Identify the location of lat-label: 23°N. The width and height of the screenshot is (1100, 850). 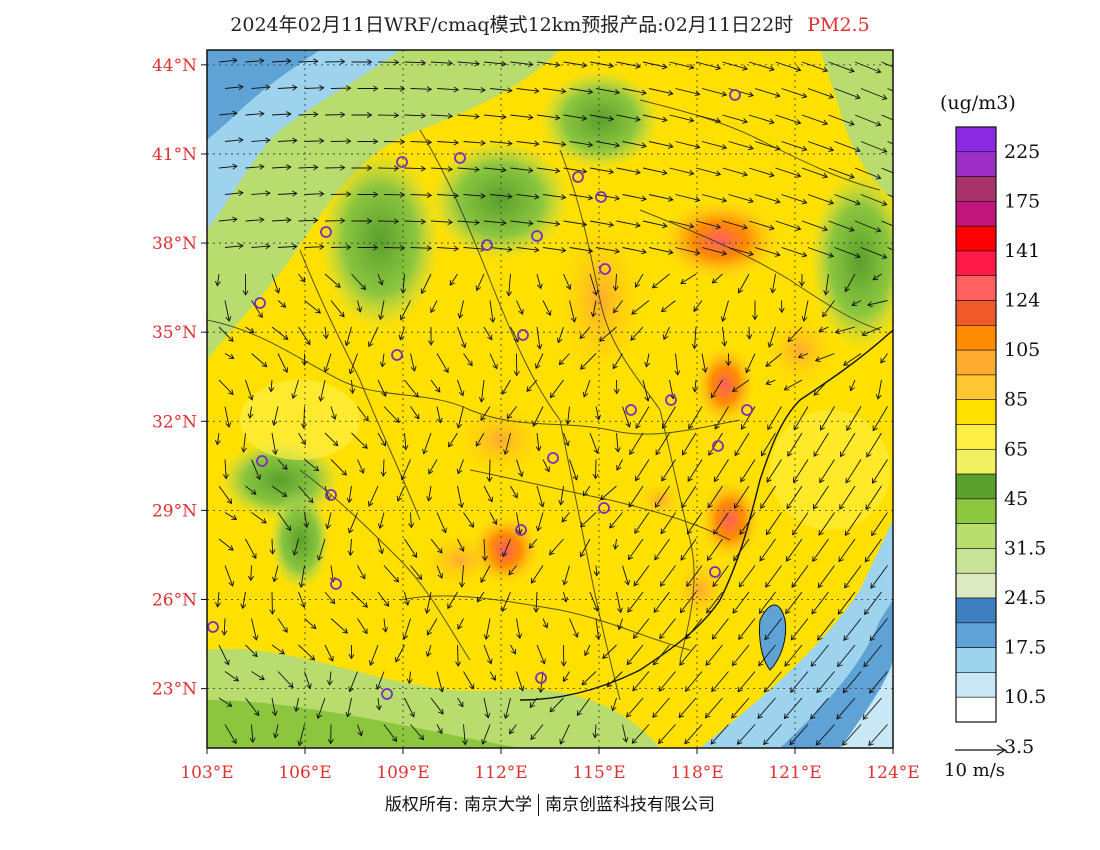
(174, 690).